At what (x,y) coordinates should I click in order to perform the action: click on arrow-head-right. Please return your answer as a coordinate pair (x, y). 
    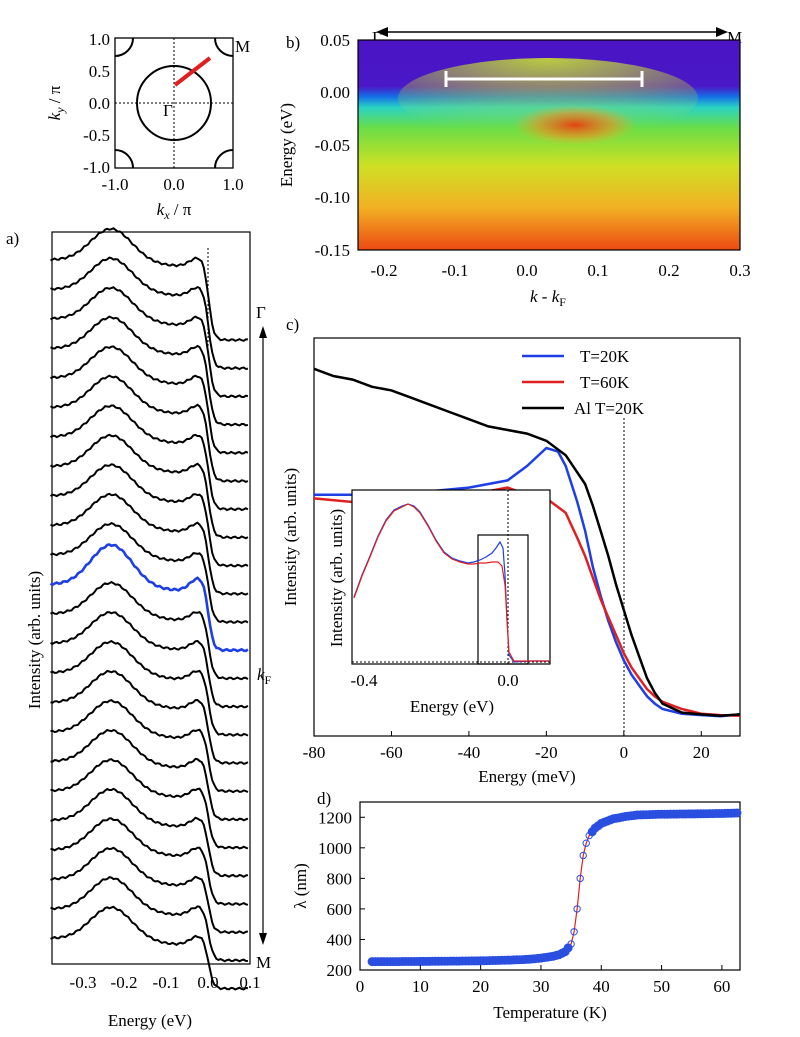
    Looking at the image, I should click on (722, 32).